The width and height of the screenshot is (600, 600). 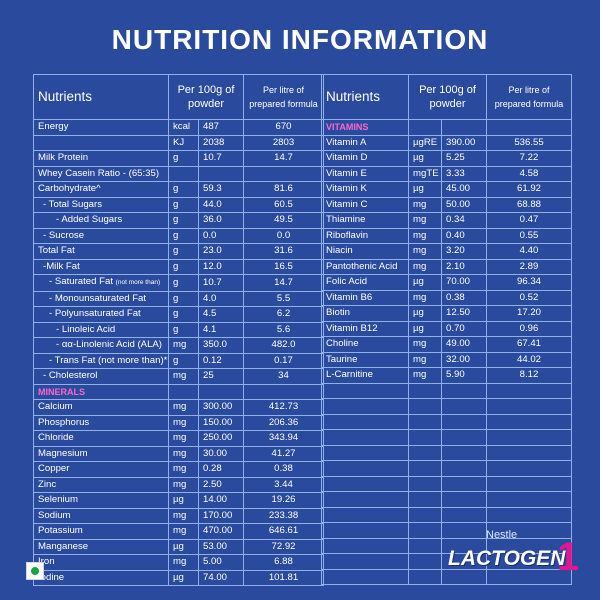 What do you see at coordinates (221, 158) in the screenshot?
I see `per-100g-value: 10.7` at bounding box center [221, 158].